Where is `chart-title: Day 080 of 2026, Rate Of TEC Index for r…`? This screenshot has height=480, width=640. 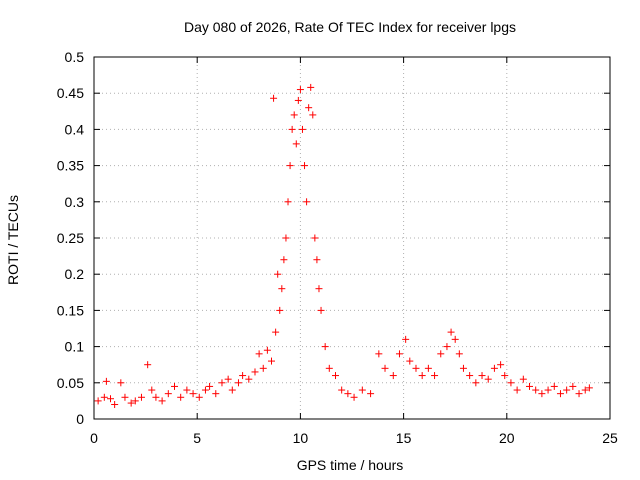 chart-title: Day 080 of 2026, Rate Of TEC Index for r… is located at coordinates (350, 27).